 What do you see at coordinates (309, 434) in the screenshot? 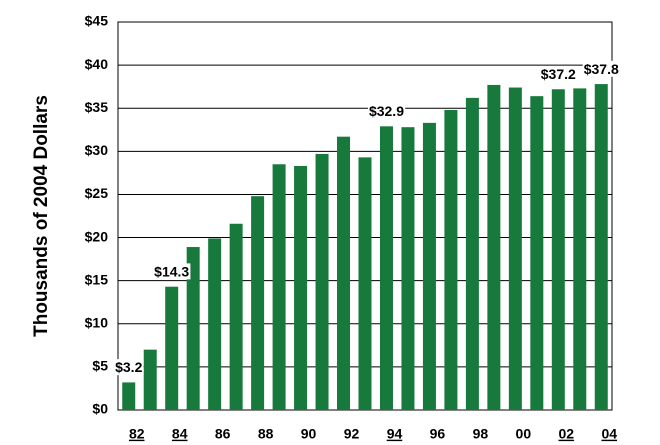
I see `x-tick-label: 90` at bounding box center [309, 434].